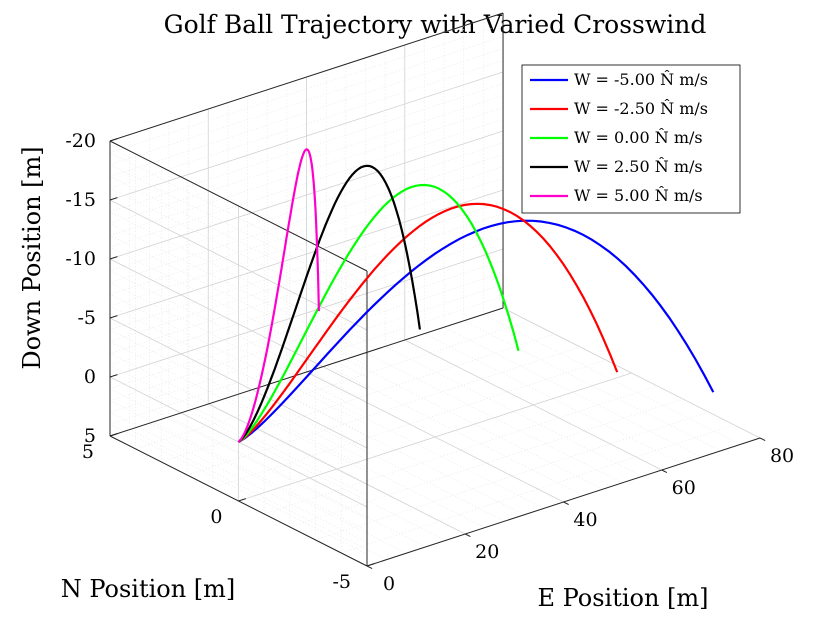 This screenshot has height=630, width=840. Describe the element at coordinates (32, 257) in the screenshot. I see `z-axis-label: Down Position [m]` at that location.